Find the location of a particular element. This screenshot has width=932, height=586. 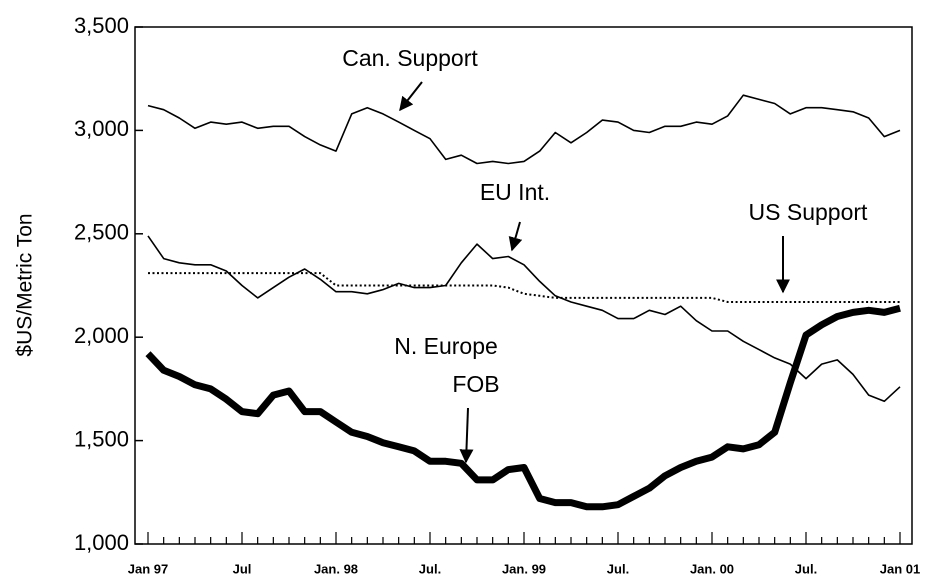

x-tick-label: Jan. 98 is located at coordinates (336, 568).